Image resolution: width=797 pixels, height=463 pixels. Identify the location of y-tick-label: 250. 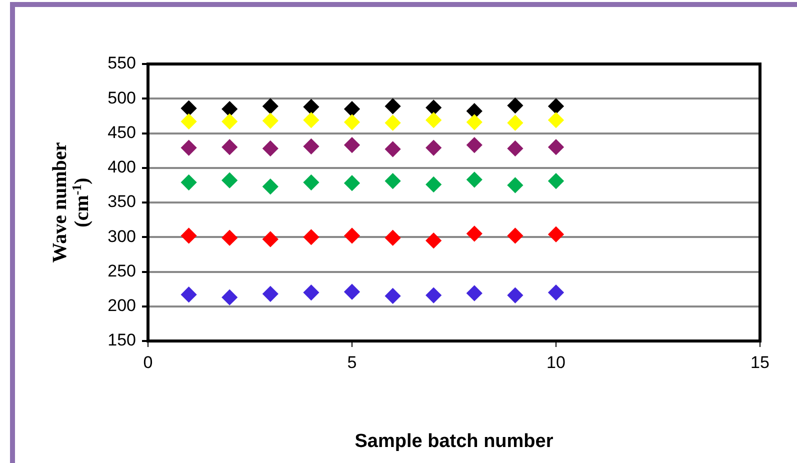
(122, 270).